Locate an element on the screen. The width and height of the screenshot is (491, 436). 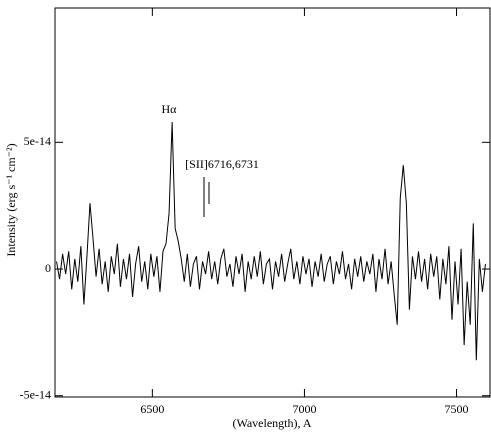
y-tick-label: 5e-14 is located at coordinates (37, 141).